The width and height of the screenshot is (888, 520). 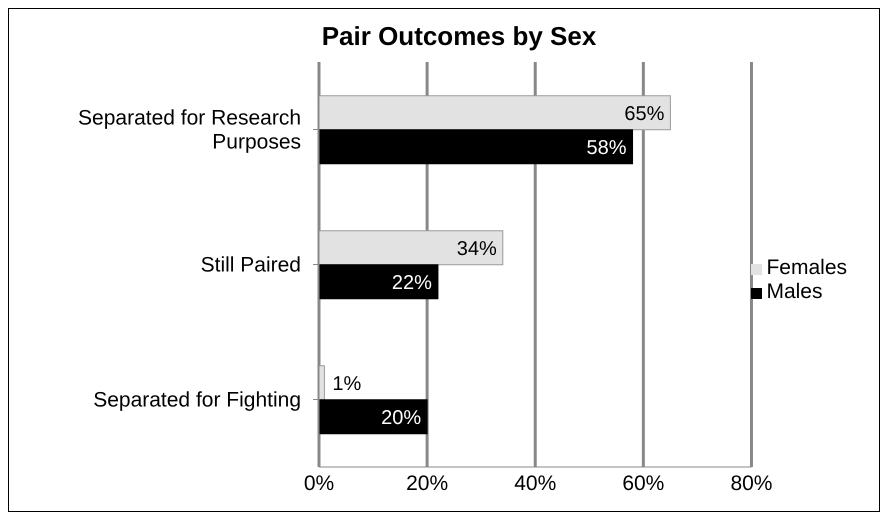 What do you see at coordinates (427, 483) in the screenshot?
I see `x-tick-label: 20%` at bounding box center [427, 483].